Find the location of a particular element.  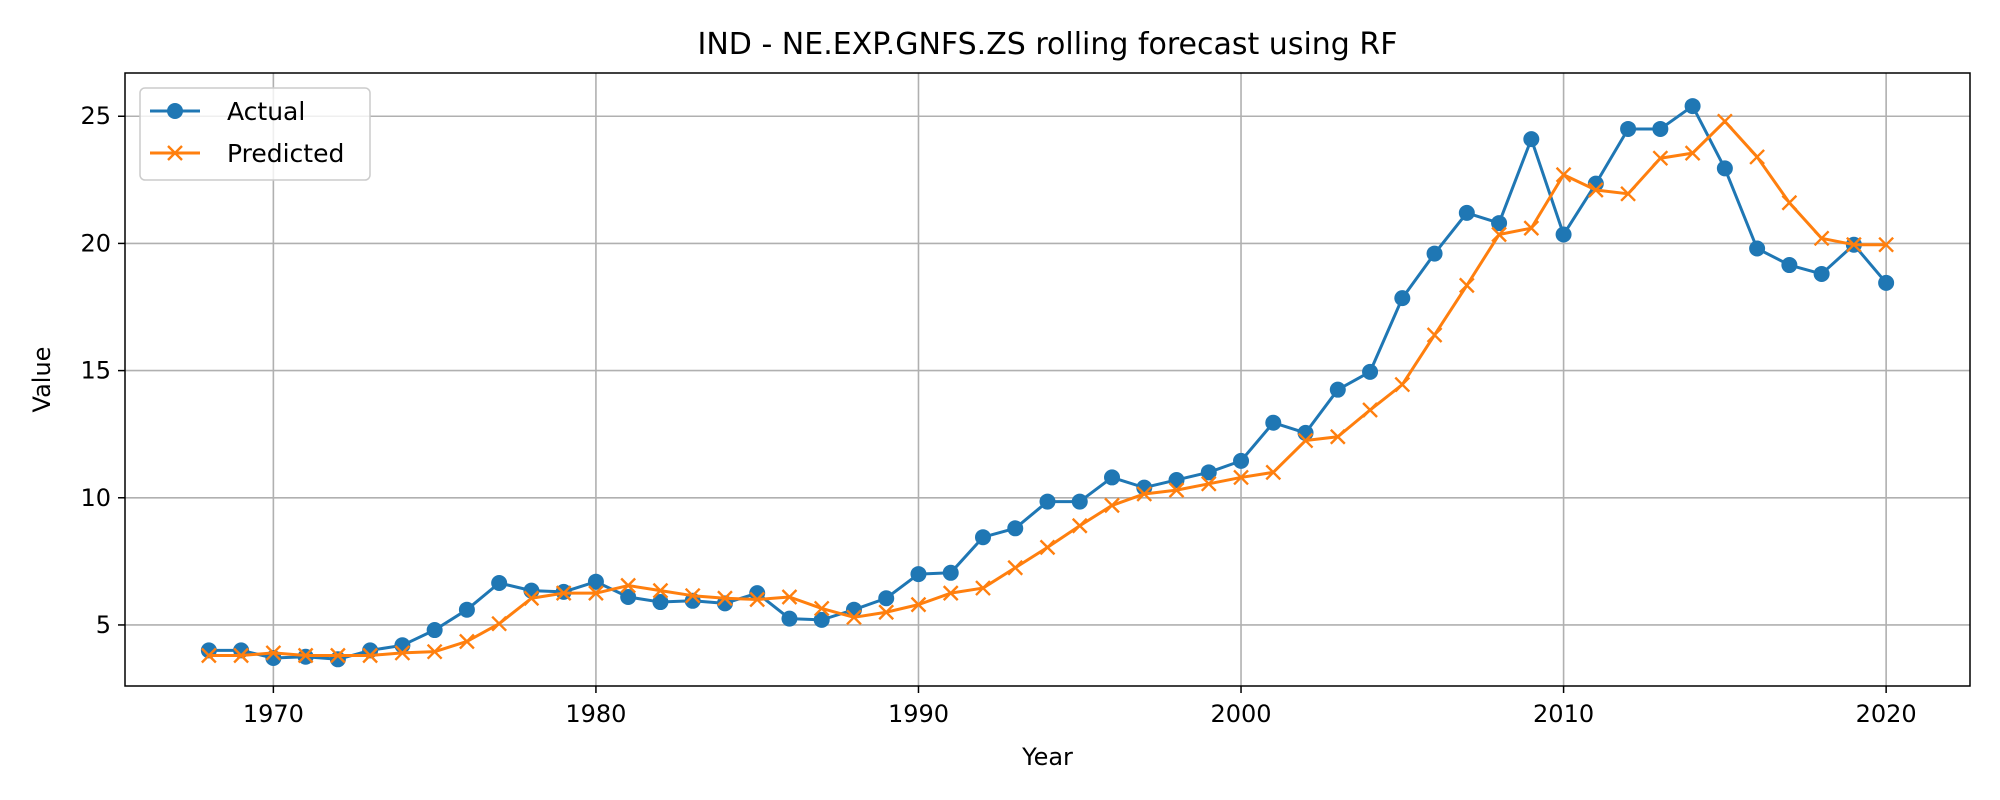

legend-label-actual: Actual is located at coordinates (266, 111).